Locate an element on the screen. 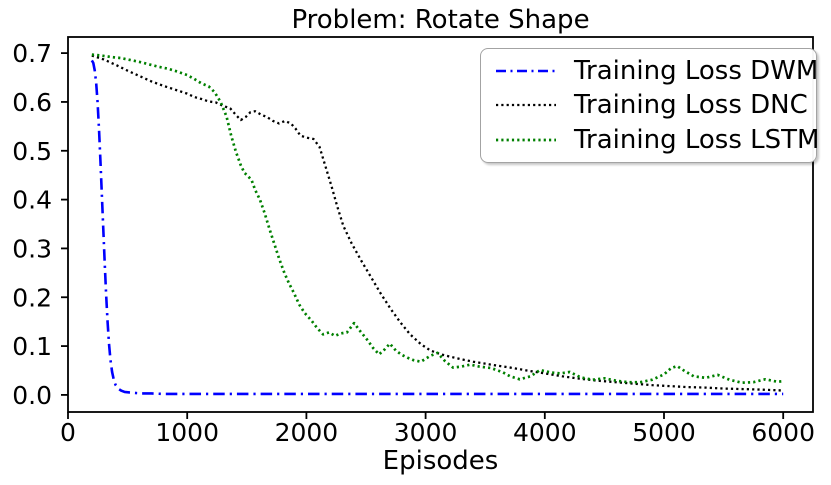  legend-item-dnc: Training Loss DNC is located at coordinates (650, 105).